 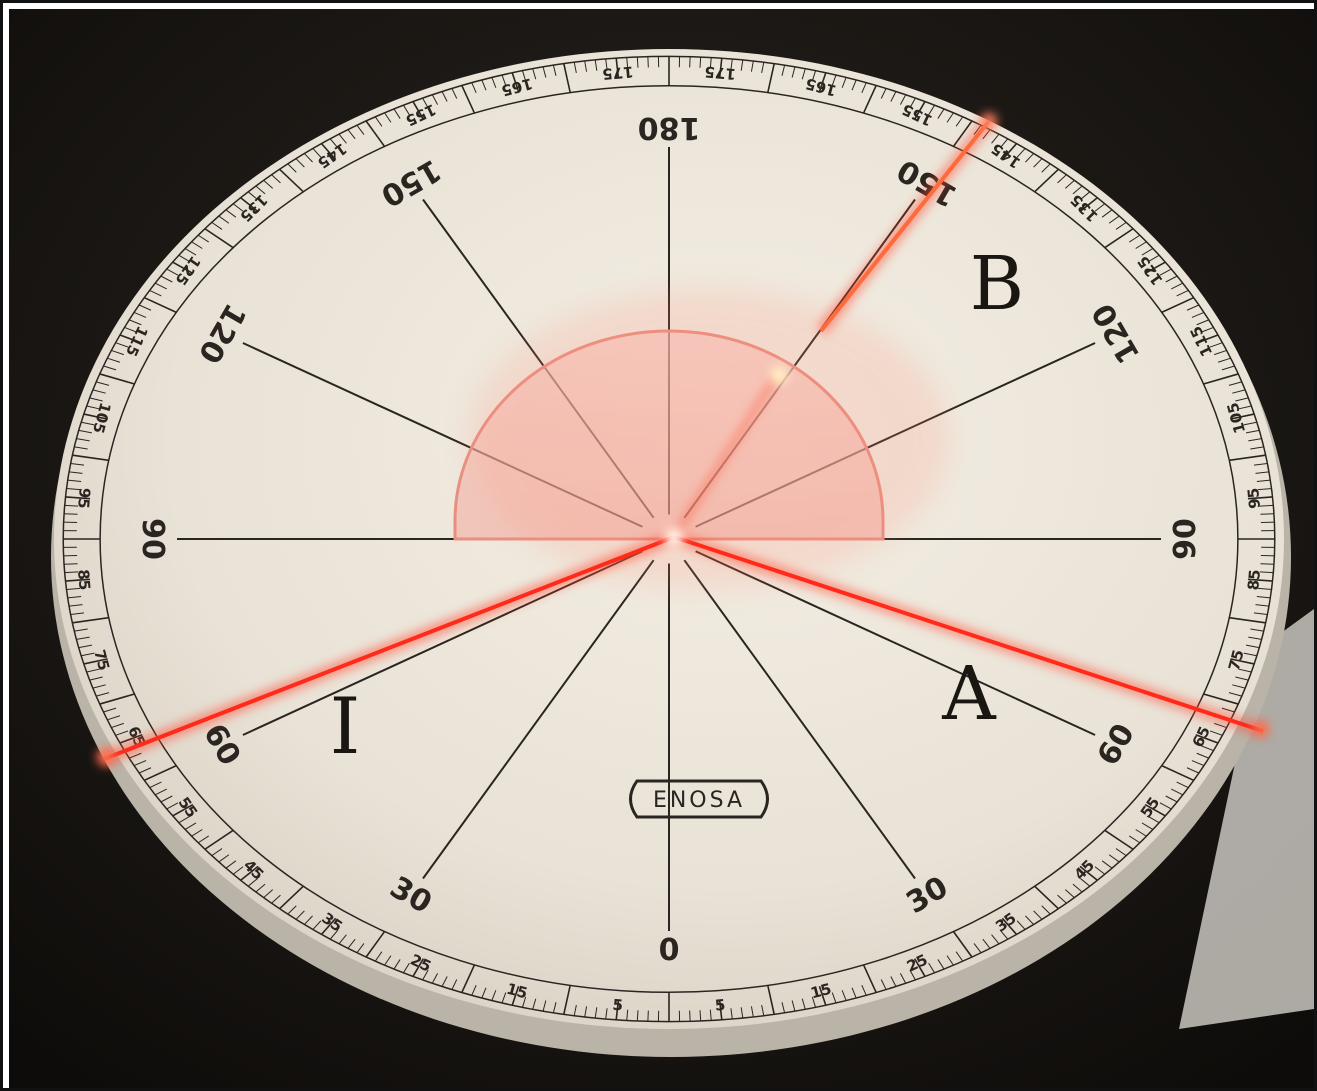 What do you see at coordinates (674, 537) in the screenshot?
I see `center-hotspot` at bounding box center [674, 537].